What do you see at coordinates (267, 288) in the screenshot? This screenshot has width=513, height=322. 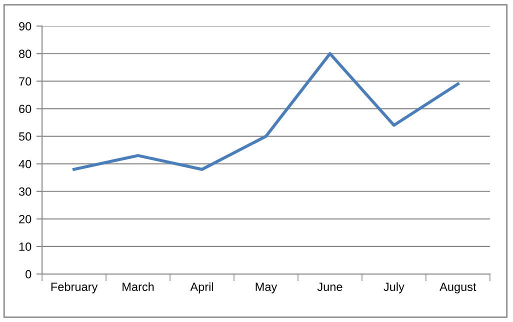 I see `x-tick-label: May` at bounding box center [267, 288].